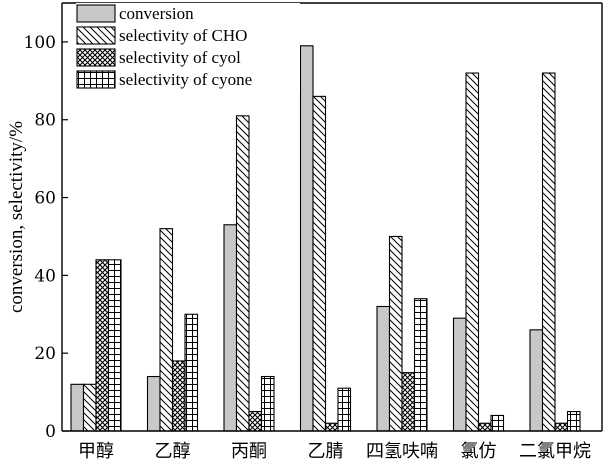  What do you see at coordinates (45, 276) in the screenshot?
I see `y-tick-label-40: 40` at bounding box center [45, 276].